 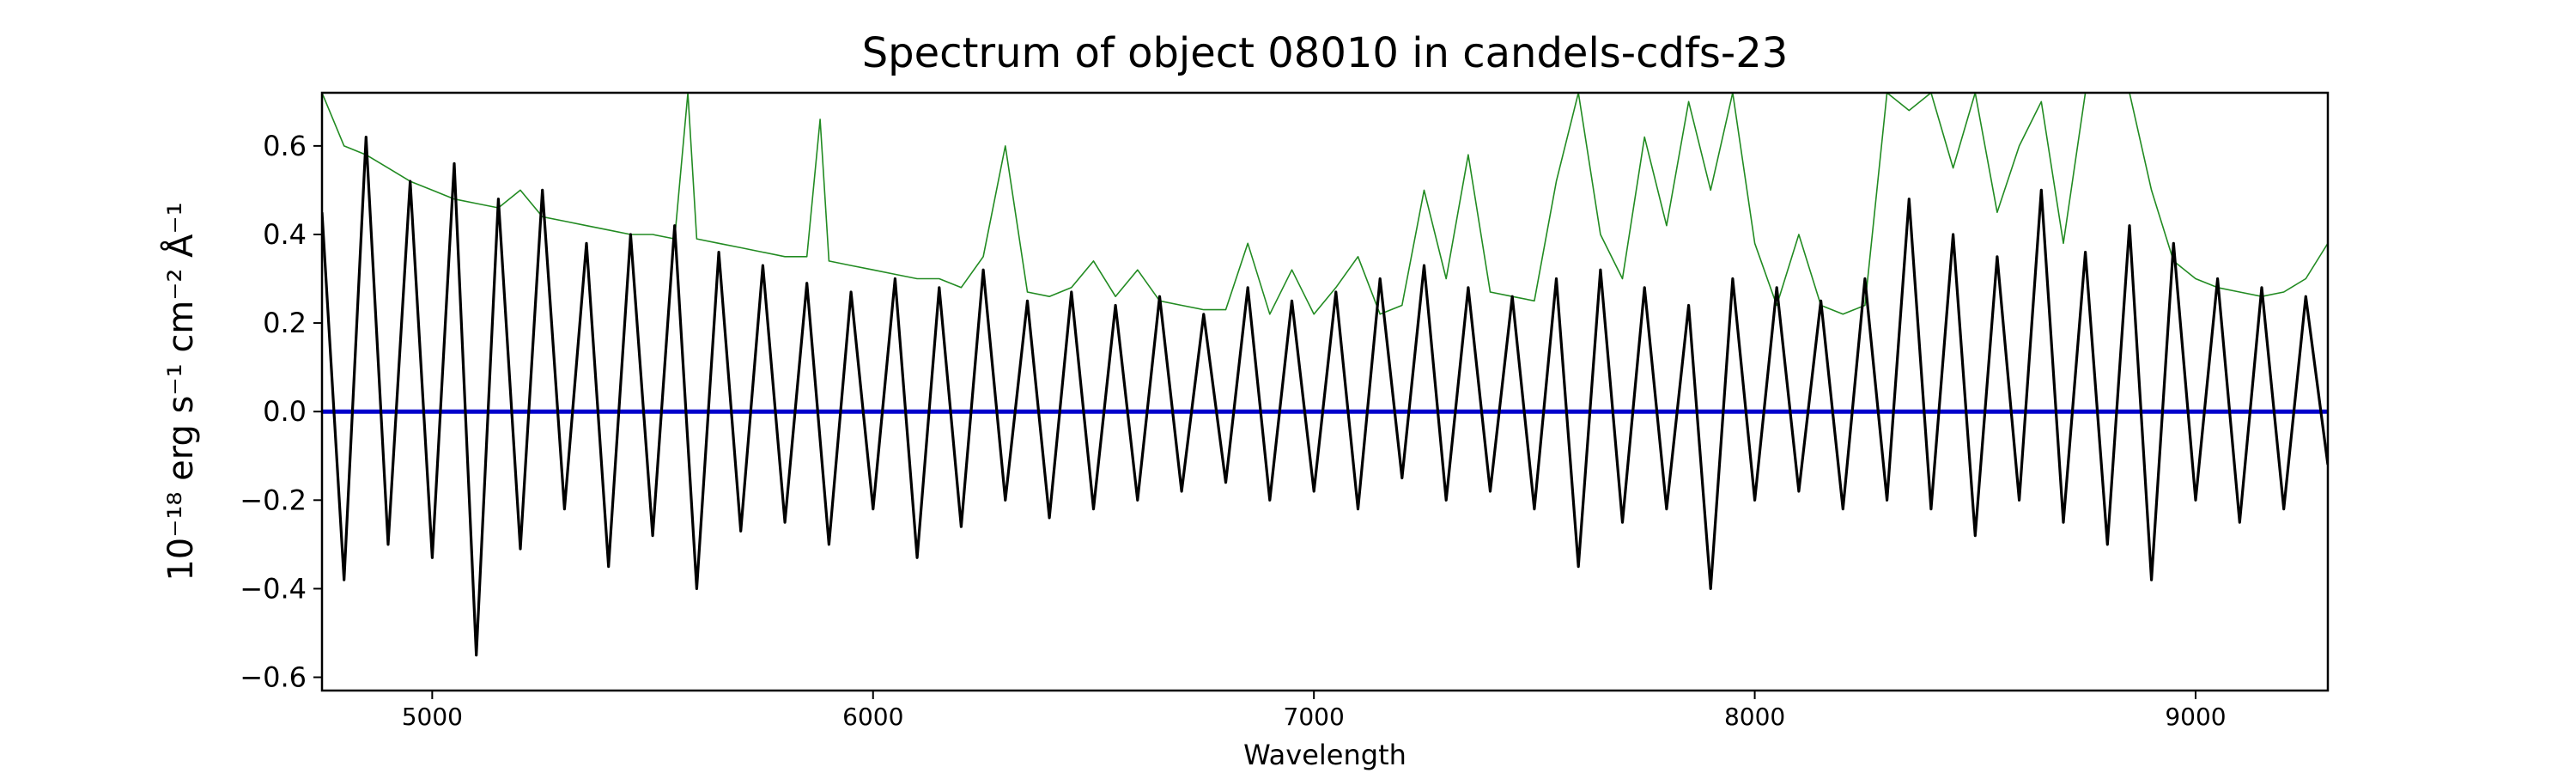 I want to click on x-tick-label: 9000, so click(x=2195, y=717).